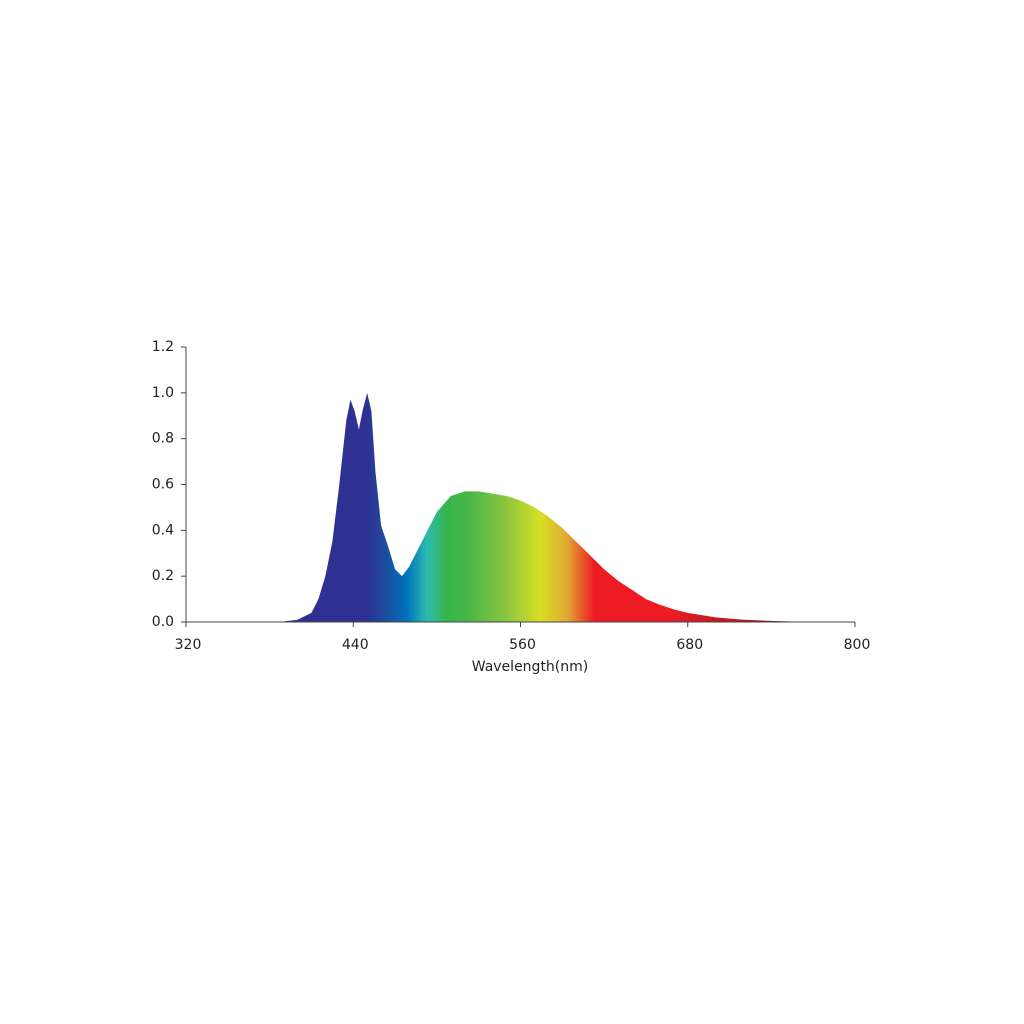  I want to click on x-tick-label: 320, so click(188, 645).